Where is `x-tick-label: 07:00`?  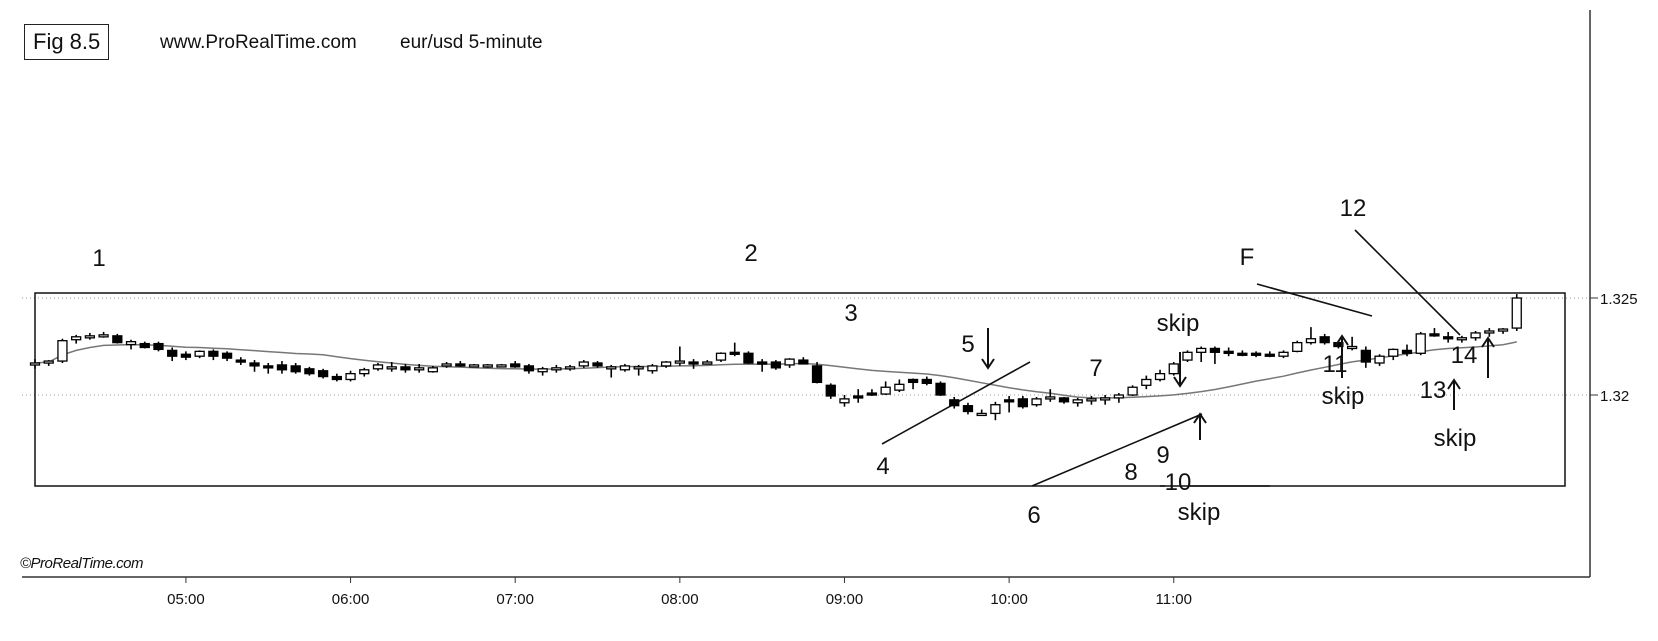
x-tick-label: 07:00 is located at coordinates (515, 599).